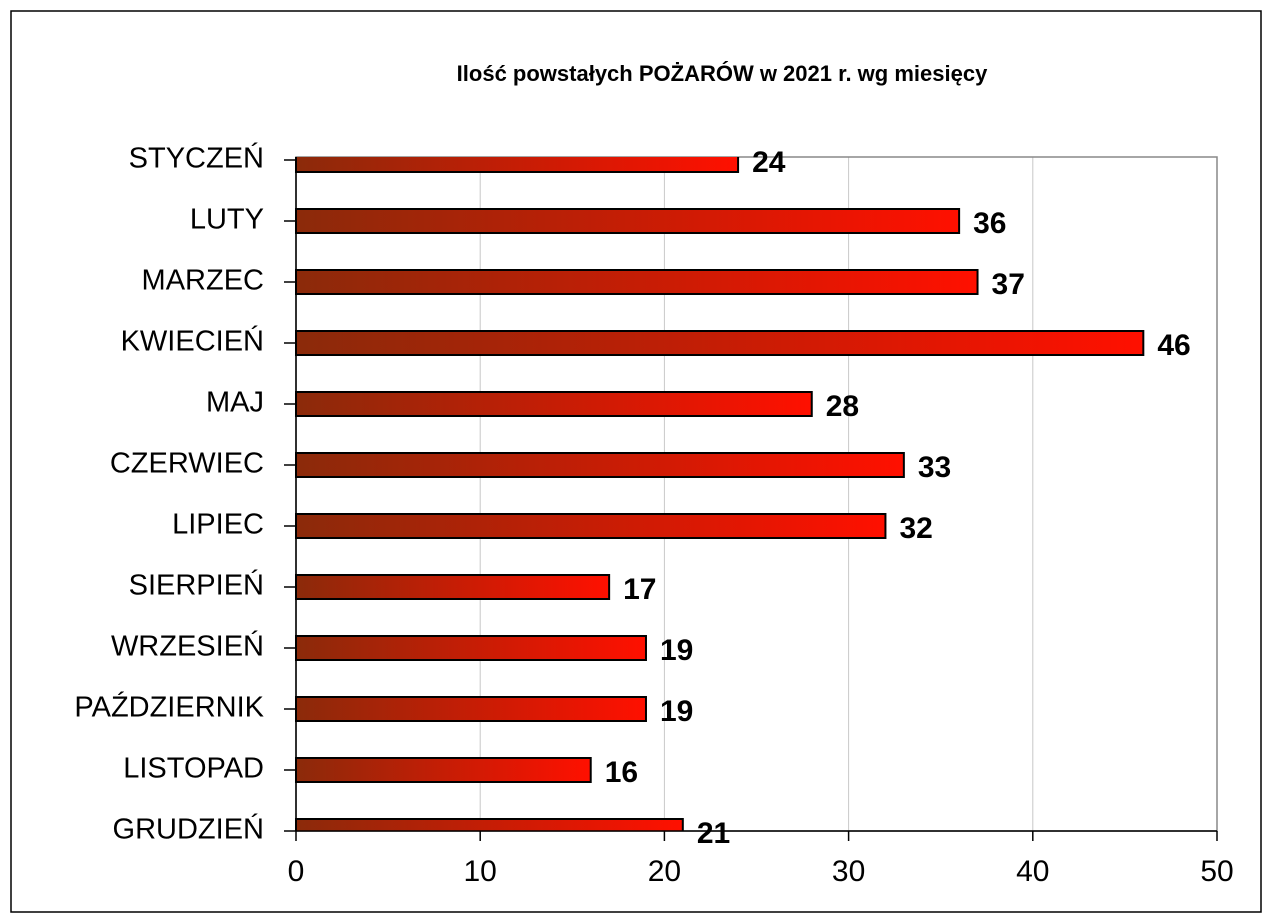 The image size is (1265, 915). What do you see at coordinates (169, 707) in the screenshot?
I see `y-tick-label: PAŹDZIERNIK` at bounding box center [169, 707].